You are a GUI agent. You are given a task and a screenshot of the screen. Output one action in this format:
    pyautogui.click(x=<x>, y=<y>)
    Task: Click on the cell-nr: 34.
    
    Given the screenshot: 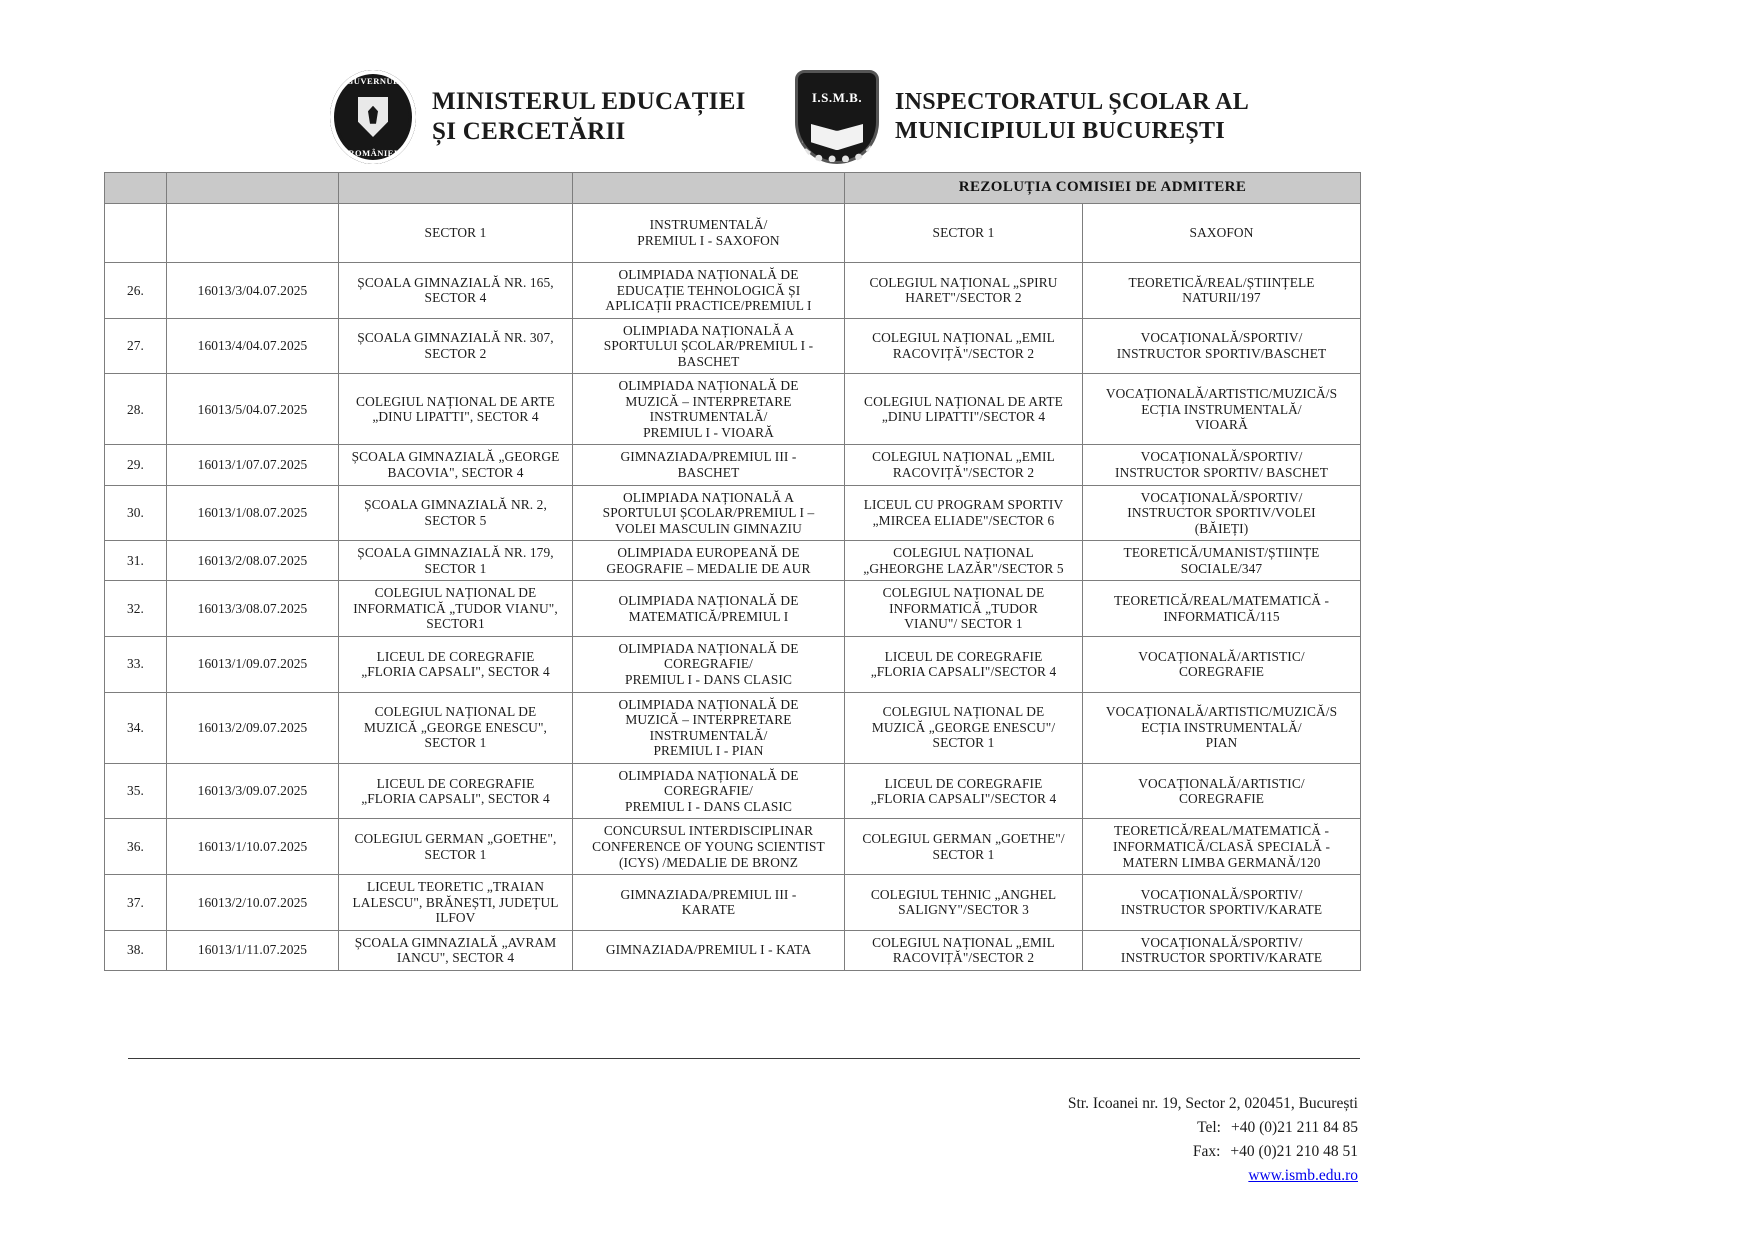 What is the action you would take?
    pyautogui.click(x=135, y=727)
    